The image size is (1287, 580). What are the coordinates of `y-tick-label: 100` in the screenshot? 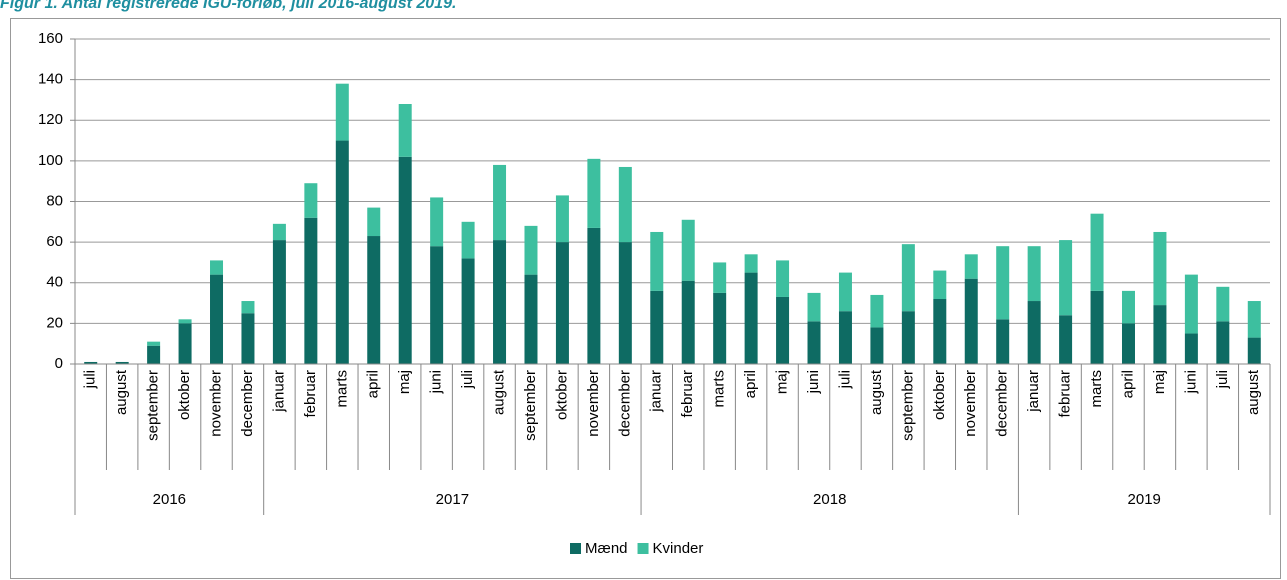 It's located at (50, 160).